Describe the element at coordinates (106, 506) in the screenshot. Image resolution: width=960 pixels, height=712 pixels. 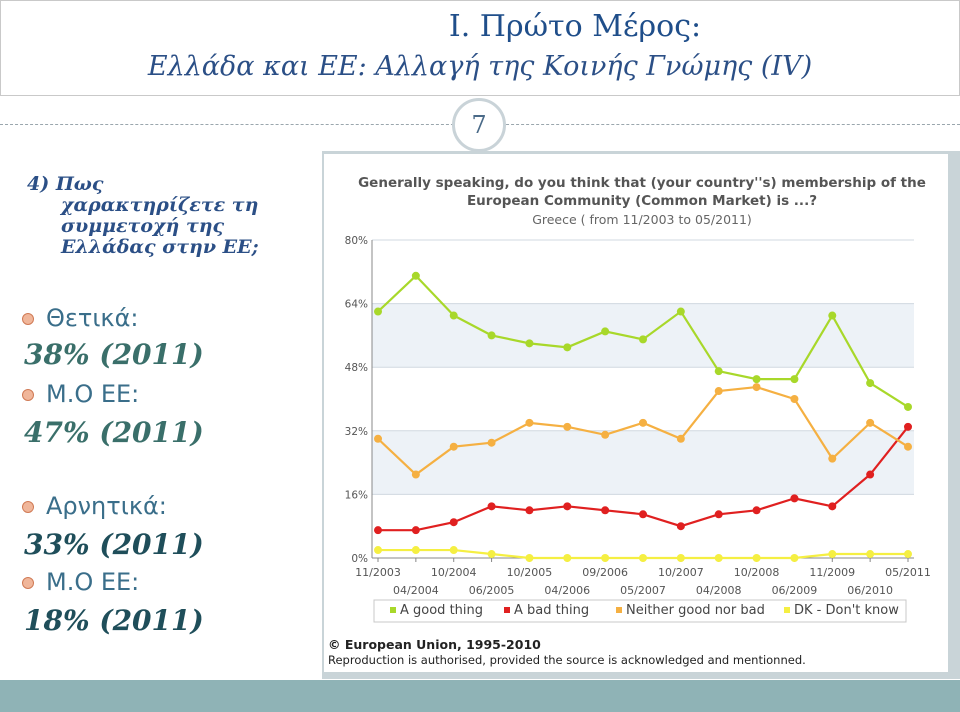
I see `bullet-label: Αρνητικά:` at that location.